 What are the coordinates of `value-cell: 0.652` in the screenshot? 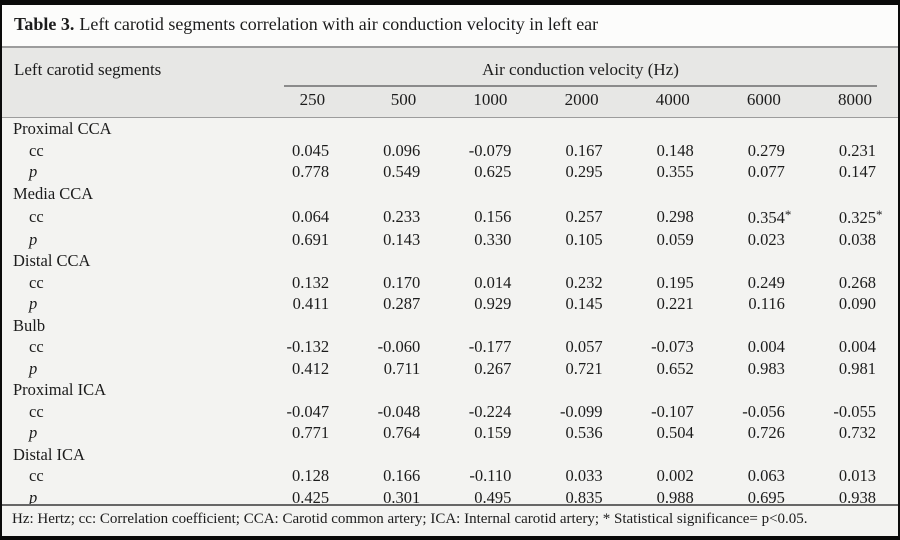 It's located at (675, 368).